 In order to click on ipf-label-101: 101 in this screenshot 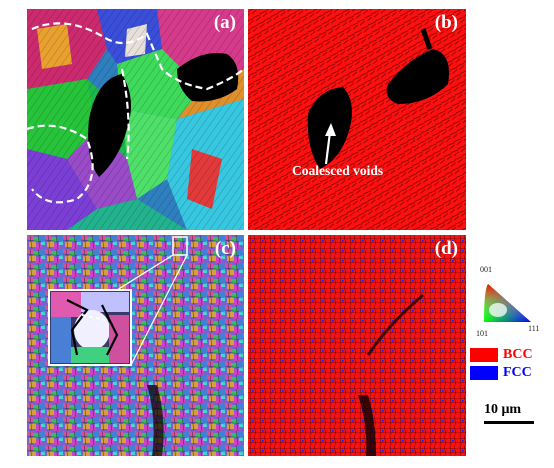, I will do `click(482, 333)`.